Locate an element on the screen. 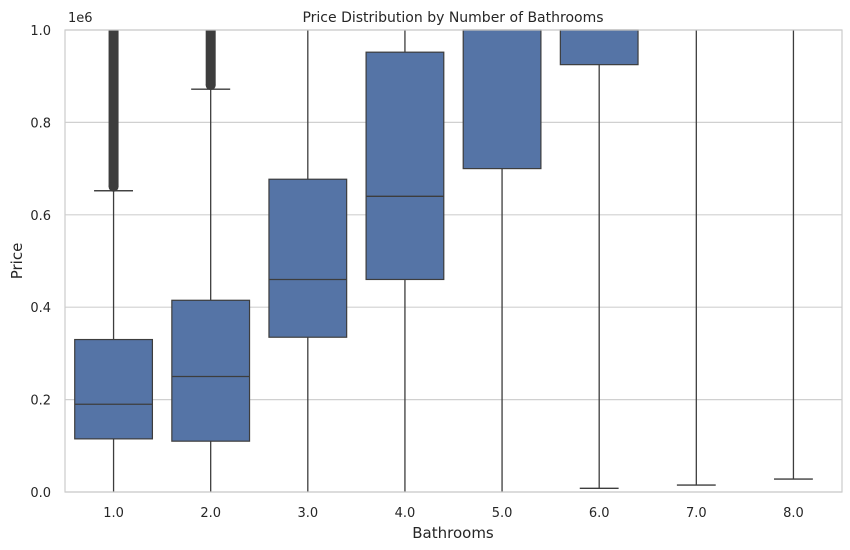 The width and height of the screenshot is (850, 550). x-tick-label: 5.0 is located at coordinates (502, 513).